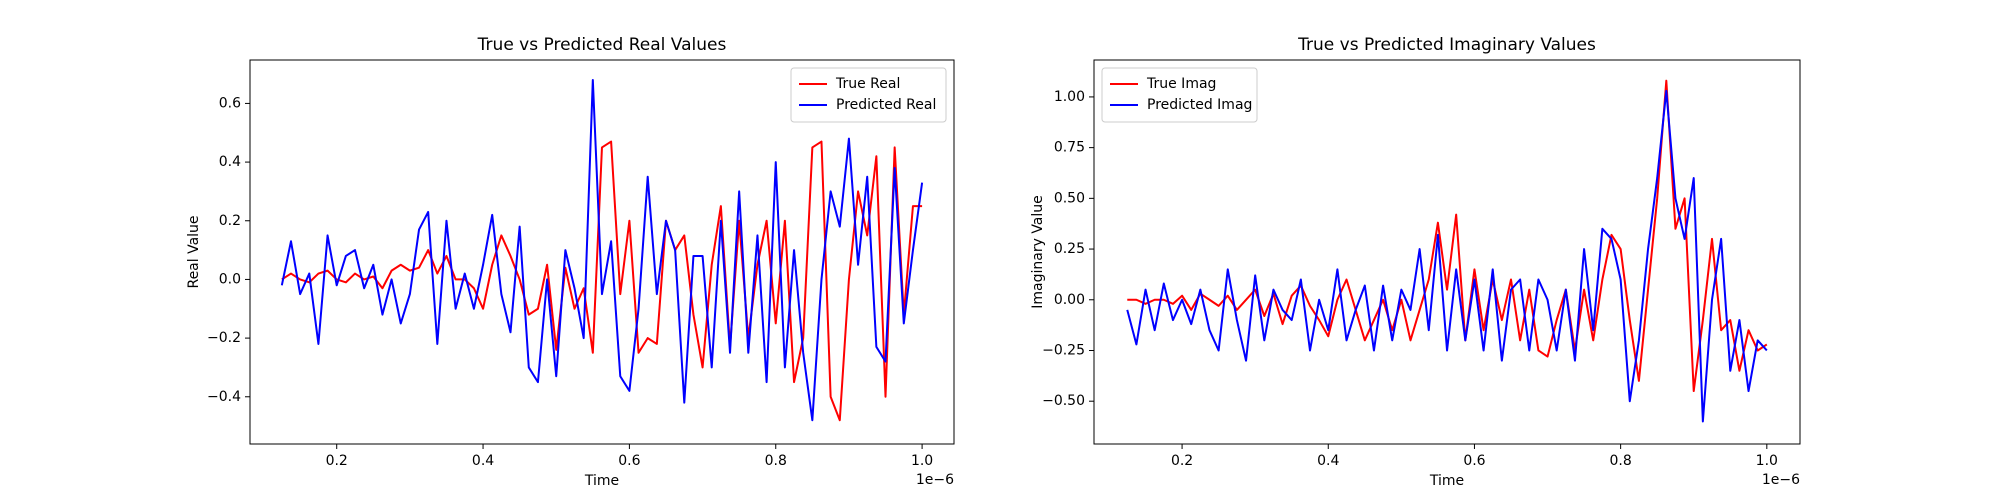 The width and height of the screenshot is (2000, 500). I want to click on legend: True Imag Predicted Imag, so click(1179, 95).